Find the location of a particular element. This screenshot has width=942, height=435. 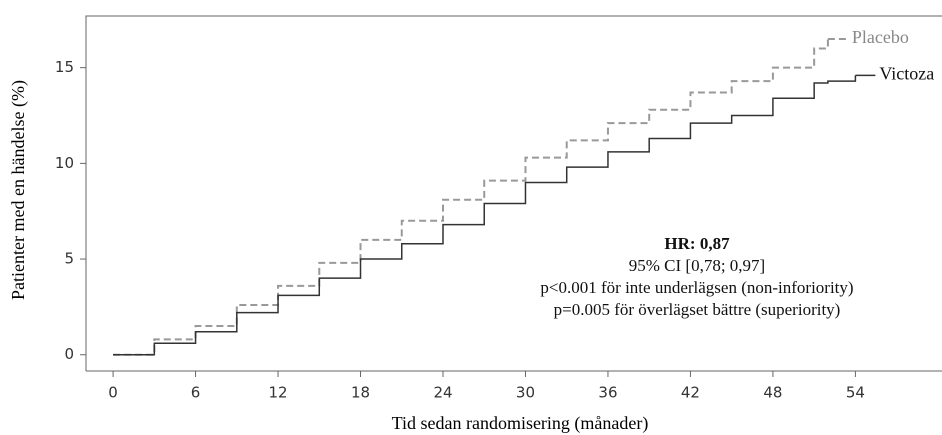

y-tick-label: 15 is located at coordinates (64, 67).